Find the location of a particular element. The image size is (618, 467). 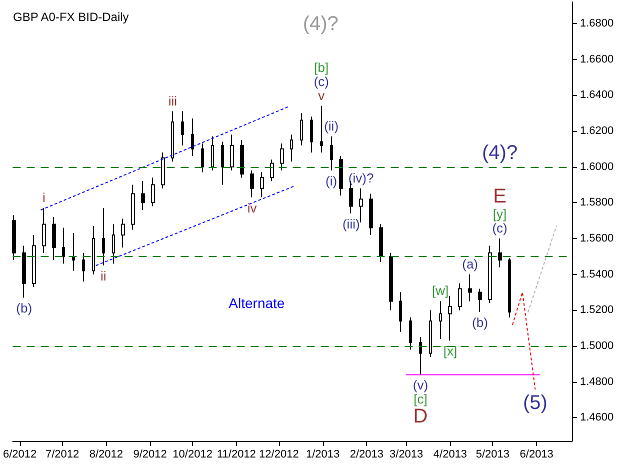

annotation: iv is located at coordinates (252, 208).